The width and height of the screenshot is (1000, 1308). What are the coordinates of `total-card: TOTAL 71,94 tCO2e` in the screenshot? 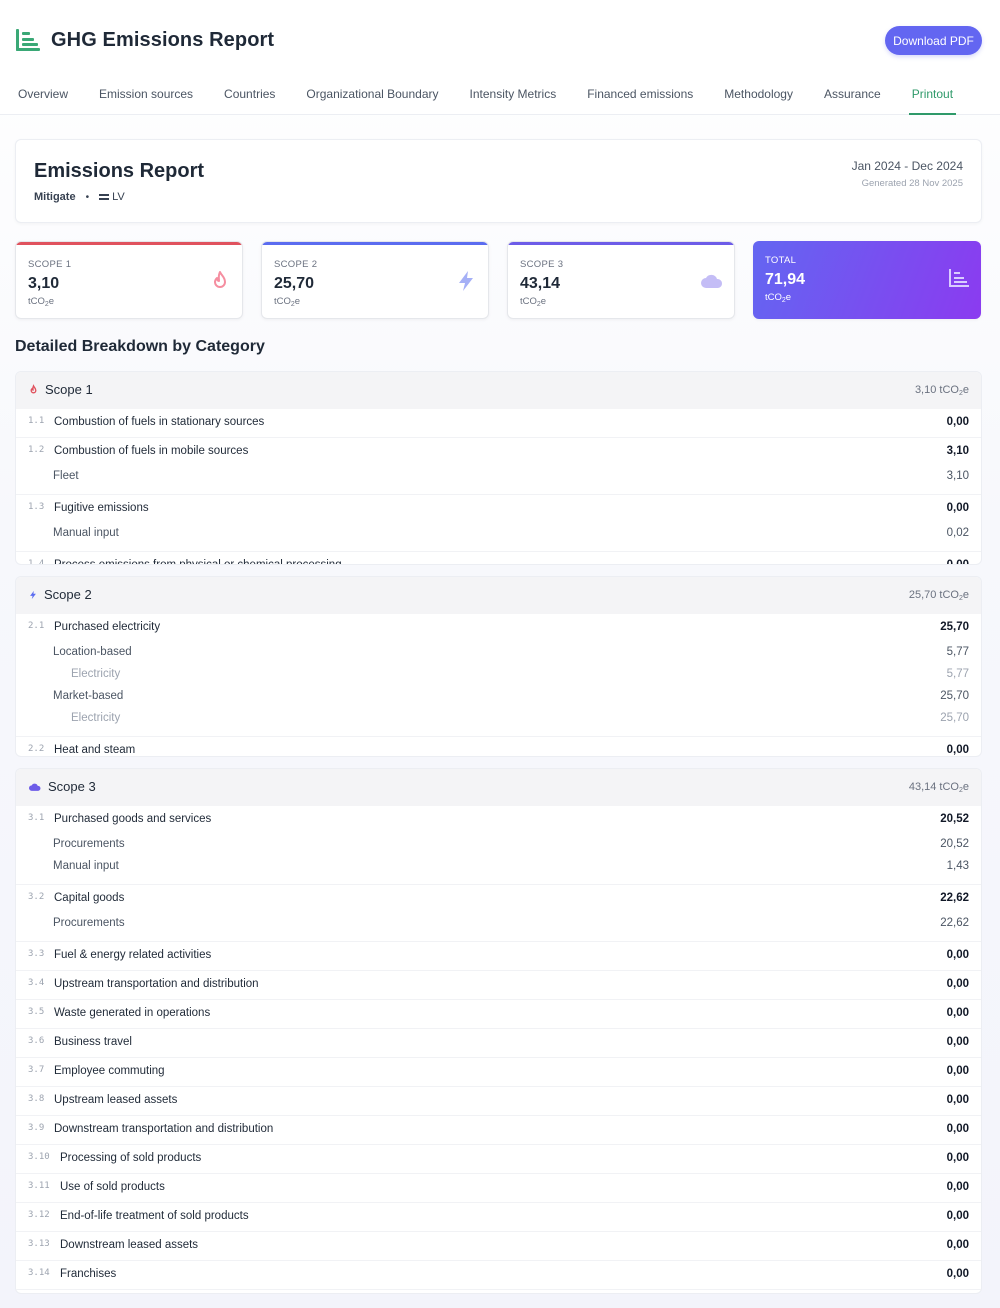 It's located at (867, 280).